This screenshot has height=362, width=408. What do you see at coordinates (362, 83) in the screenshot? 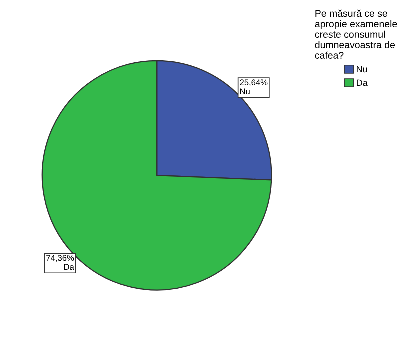
I see `legend-label: Da` at bounding box center [362, 83].